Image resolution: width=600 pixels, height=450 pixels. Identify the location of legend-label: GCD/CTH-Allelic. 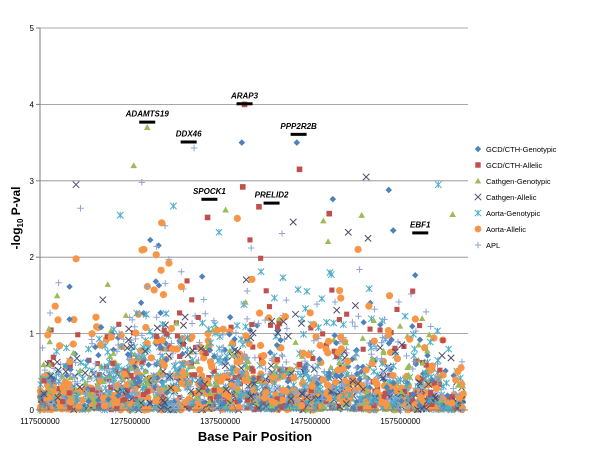
(514, 165).